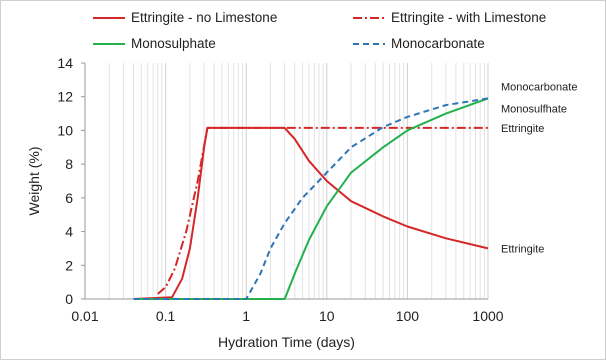 This screenshot has height=361, width=606. What do you see at coordinates (408, 316) in the screenshot?
I see `x-tick-label: 100` at bounding box center [408, 316].